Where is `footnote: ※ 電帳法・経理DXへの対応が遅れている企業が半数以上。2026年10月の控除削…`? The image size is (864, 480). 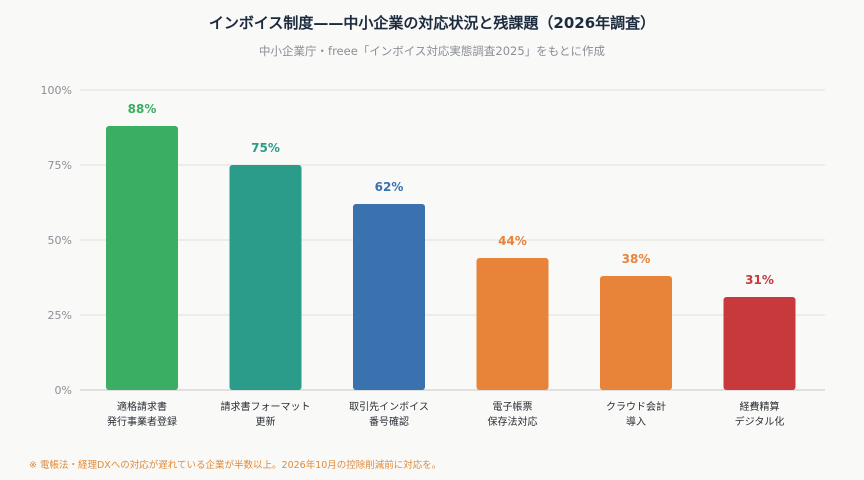 footnote: ※ 電帳法・経理DXへの対応が遅れている企業が半数以上。2026年10月の控除削… is located at coordinates (235, 465).